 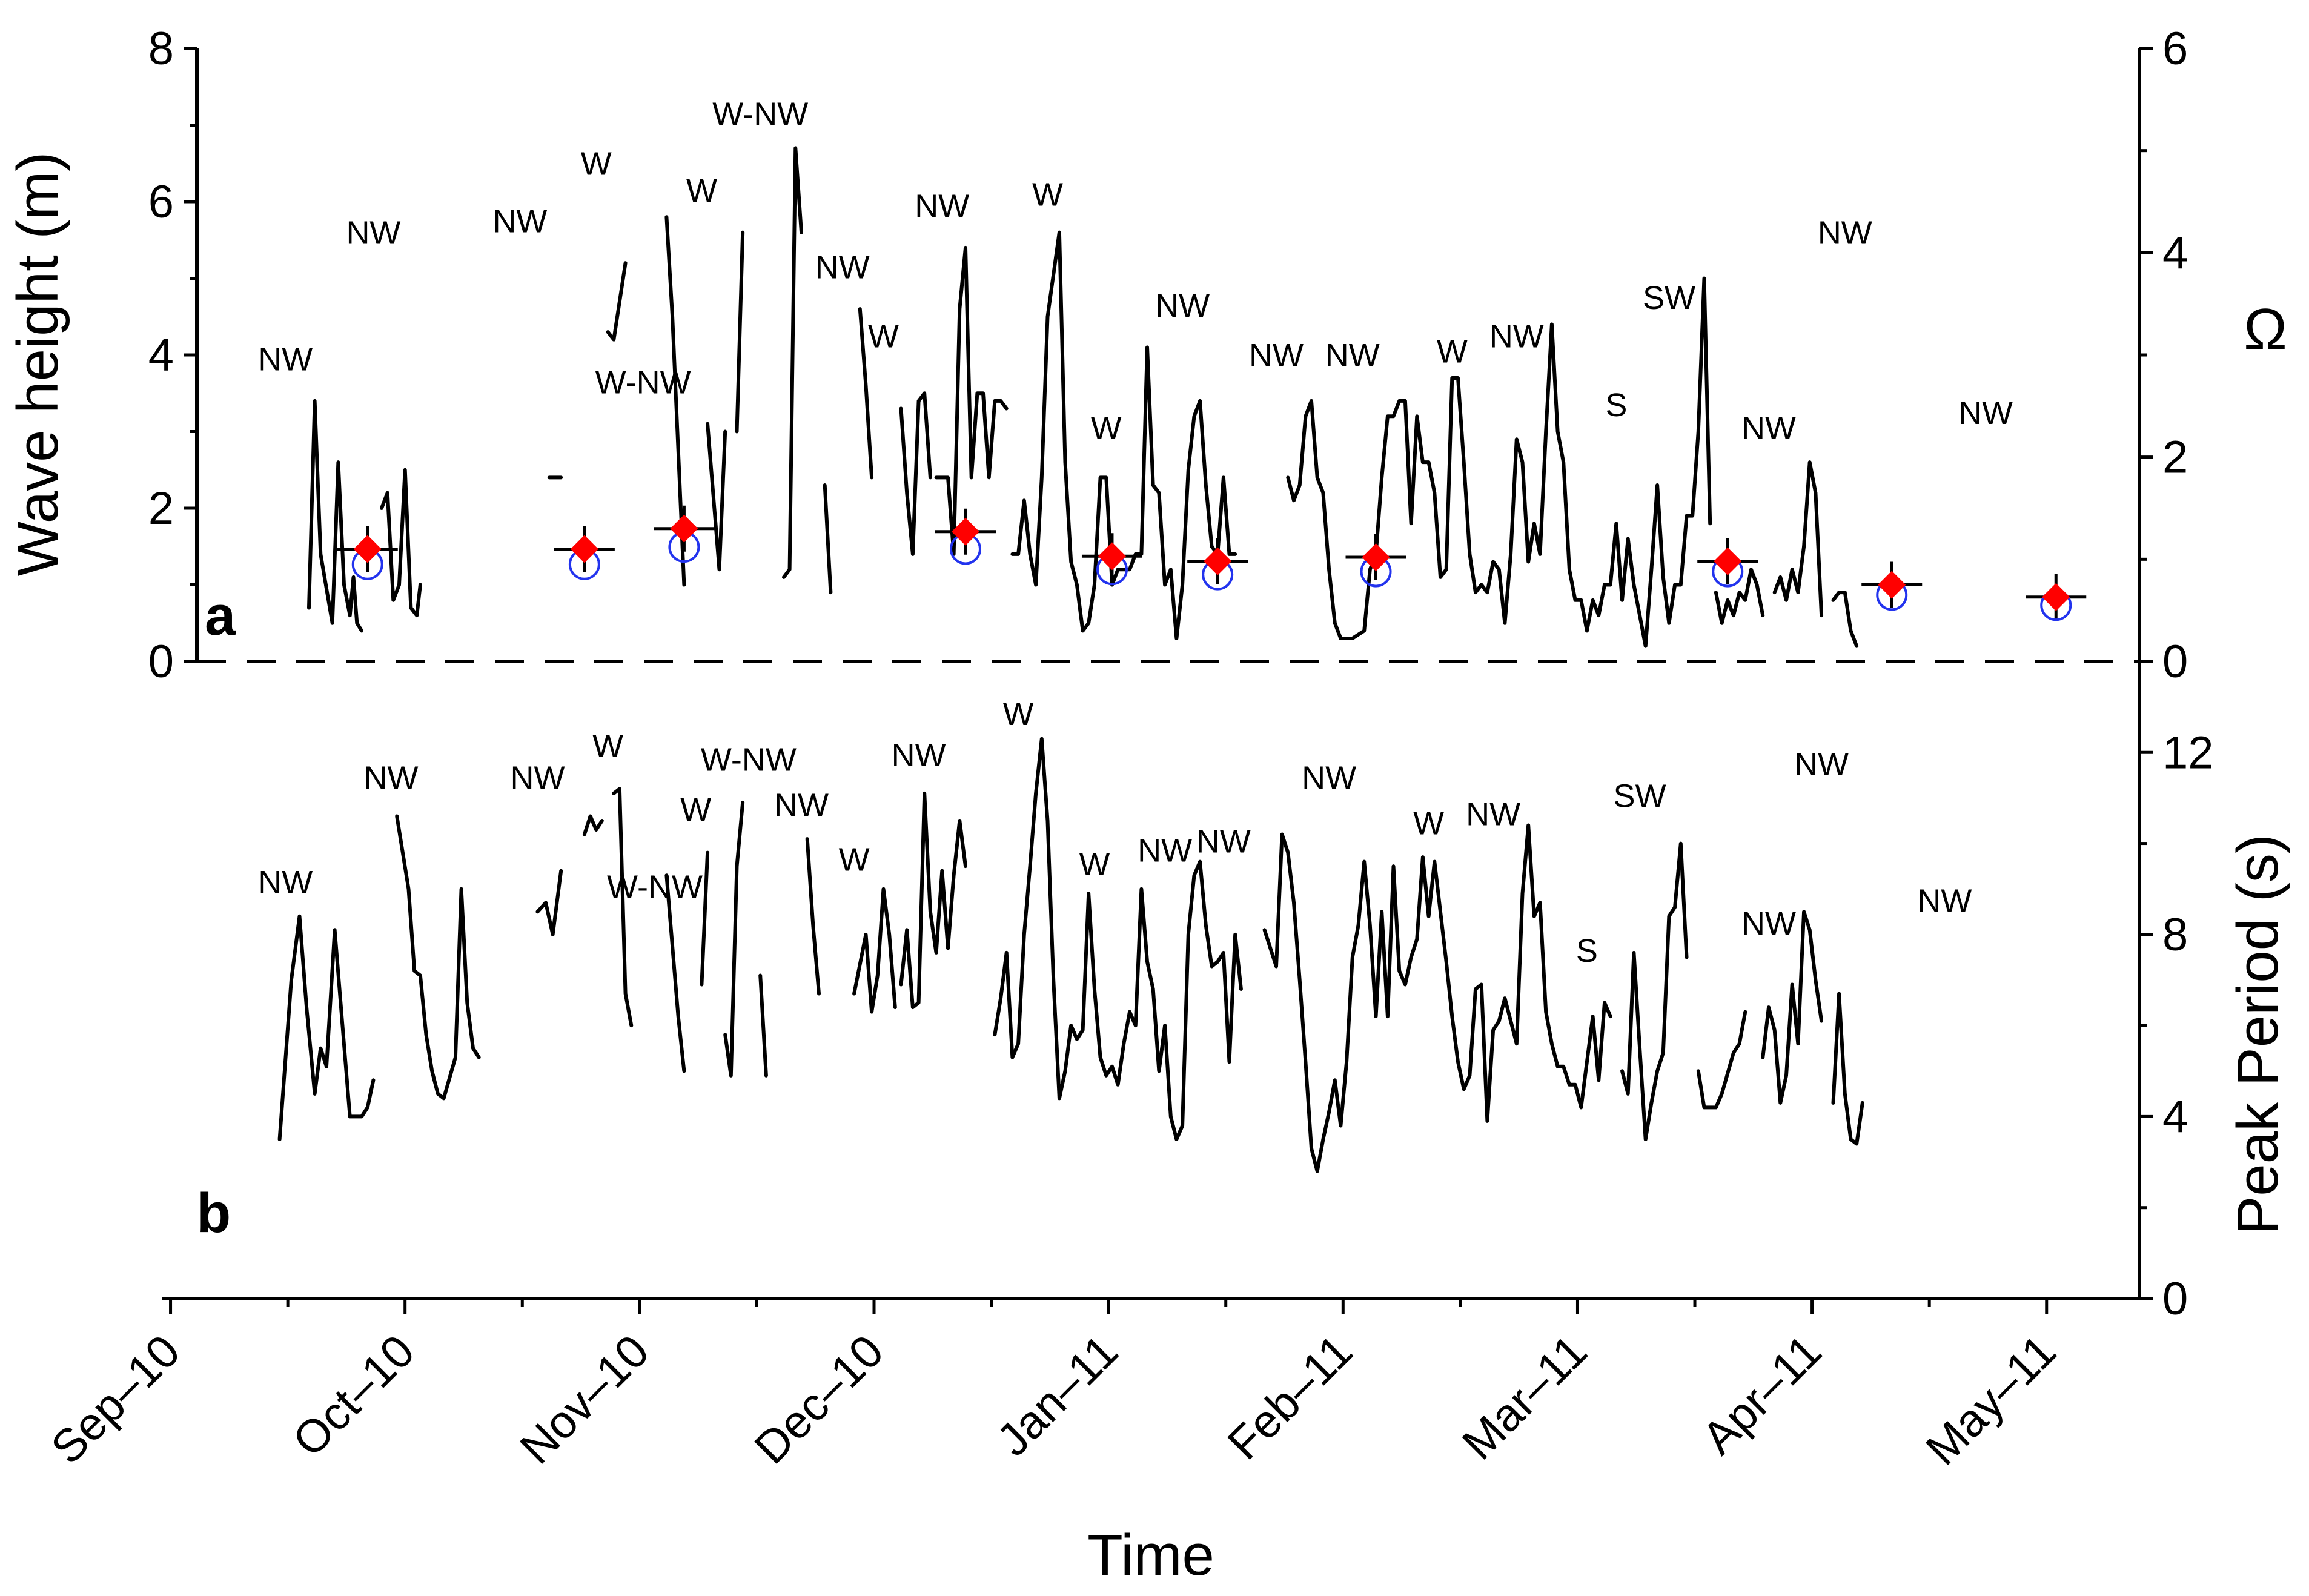 What do you see at coordinates (115, 1399) in the screenshot?
I see `x-tick-label: Sep–10` at bounding box center [115, 1399].